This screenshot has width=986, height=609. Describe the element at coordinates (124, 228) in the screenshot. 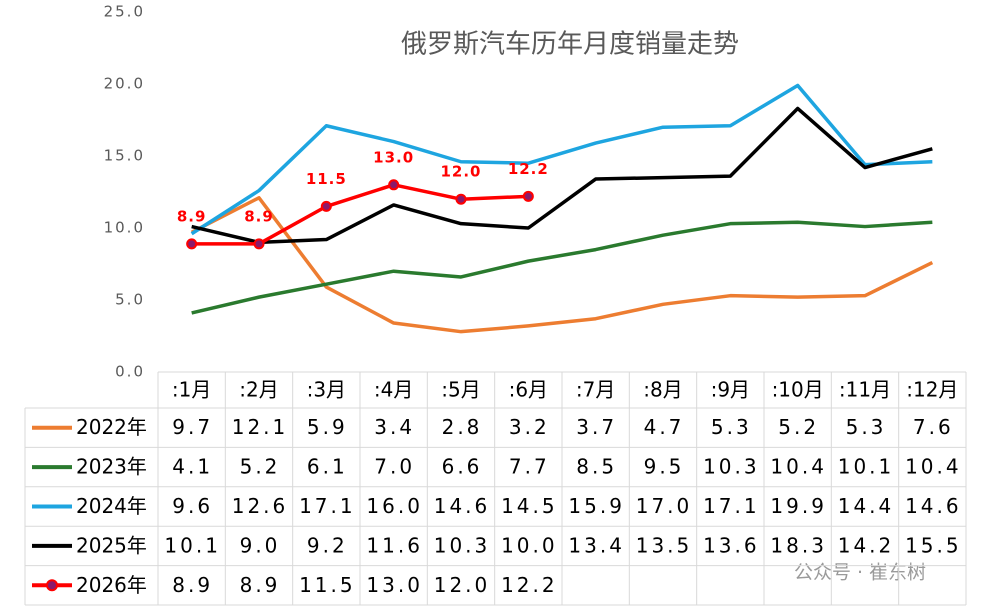

I see `y-tick-label: 10.0` at that location.